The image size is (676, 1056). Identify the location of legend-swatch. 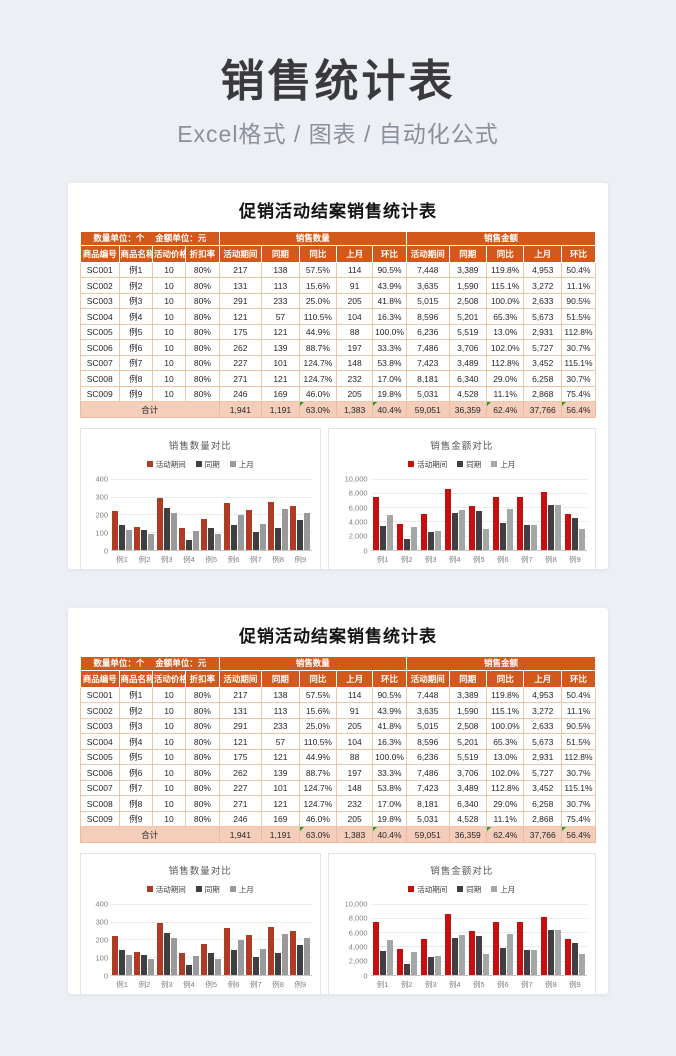
(460, 889).